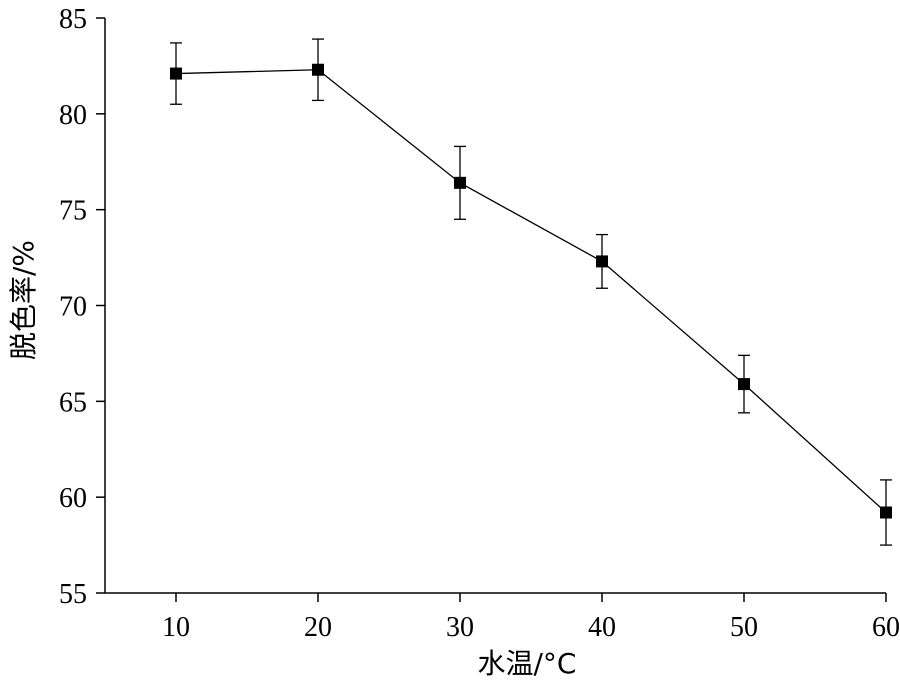 The height and width of the screenshot is (683, 900). What do you see at coordinates (527, 663) in the screenshot?
I see `x-axis-title: 水温/°C` at bounding box center [527, 663].